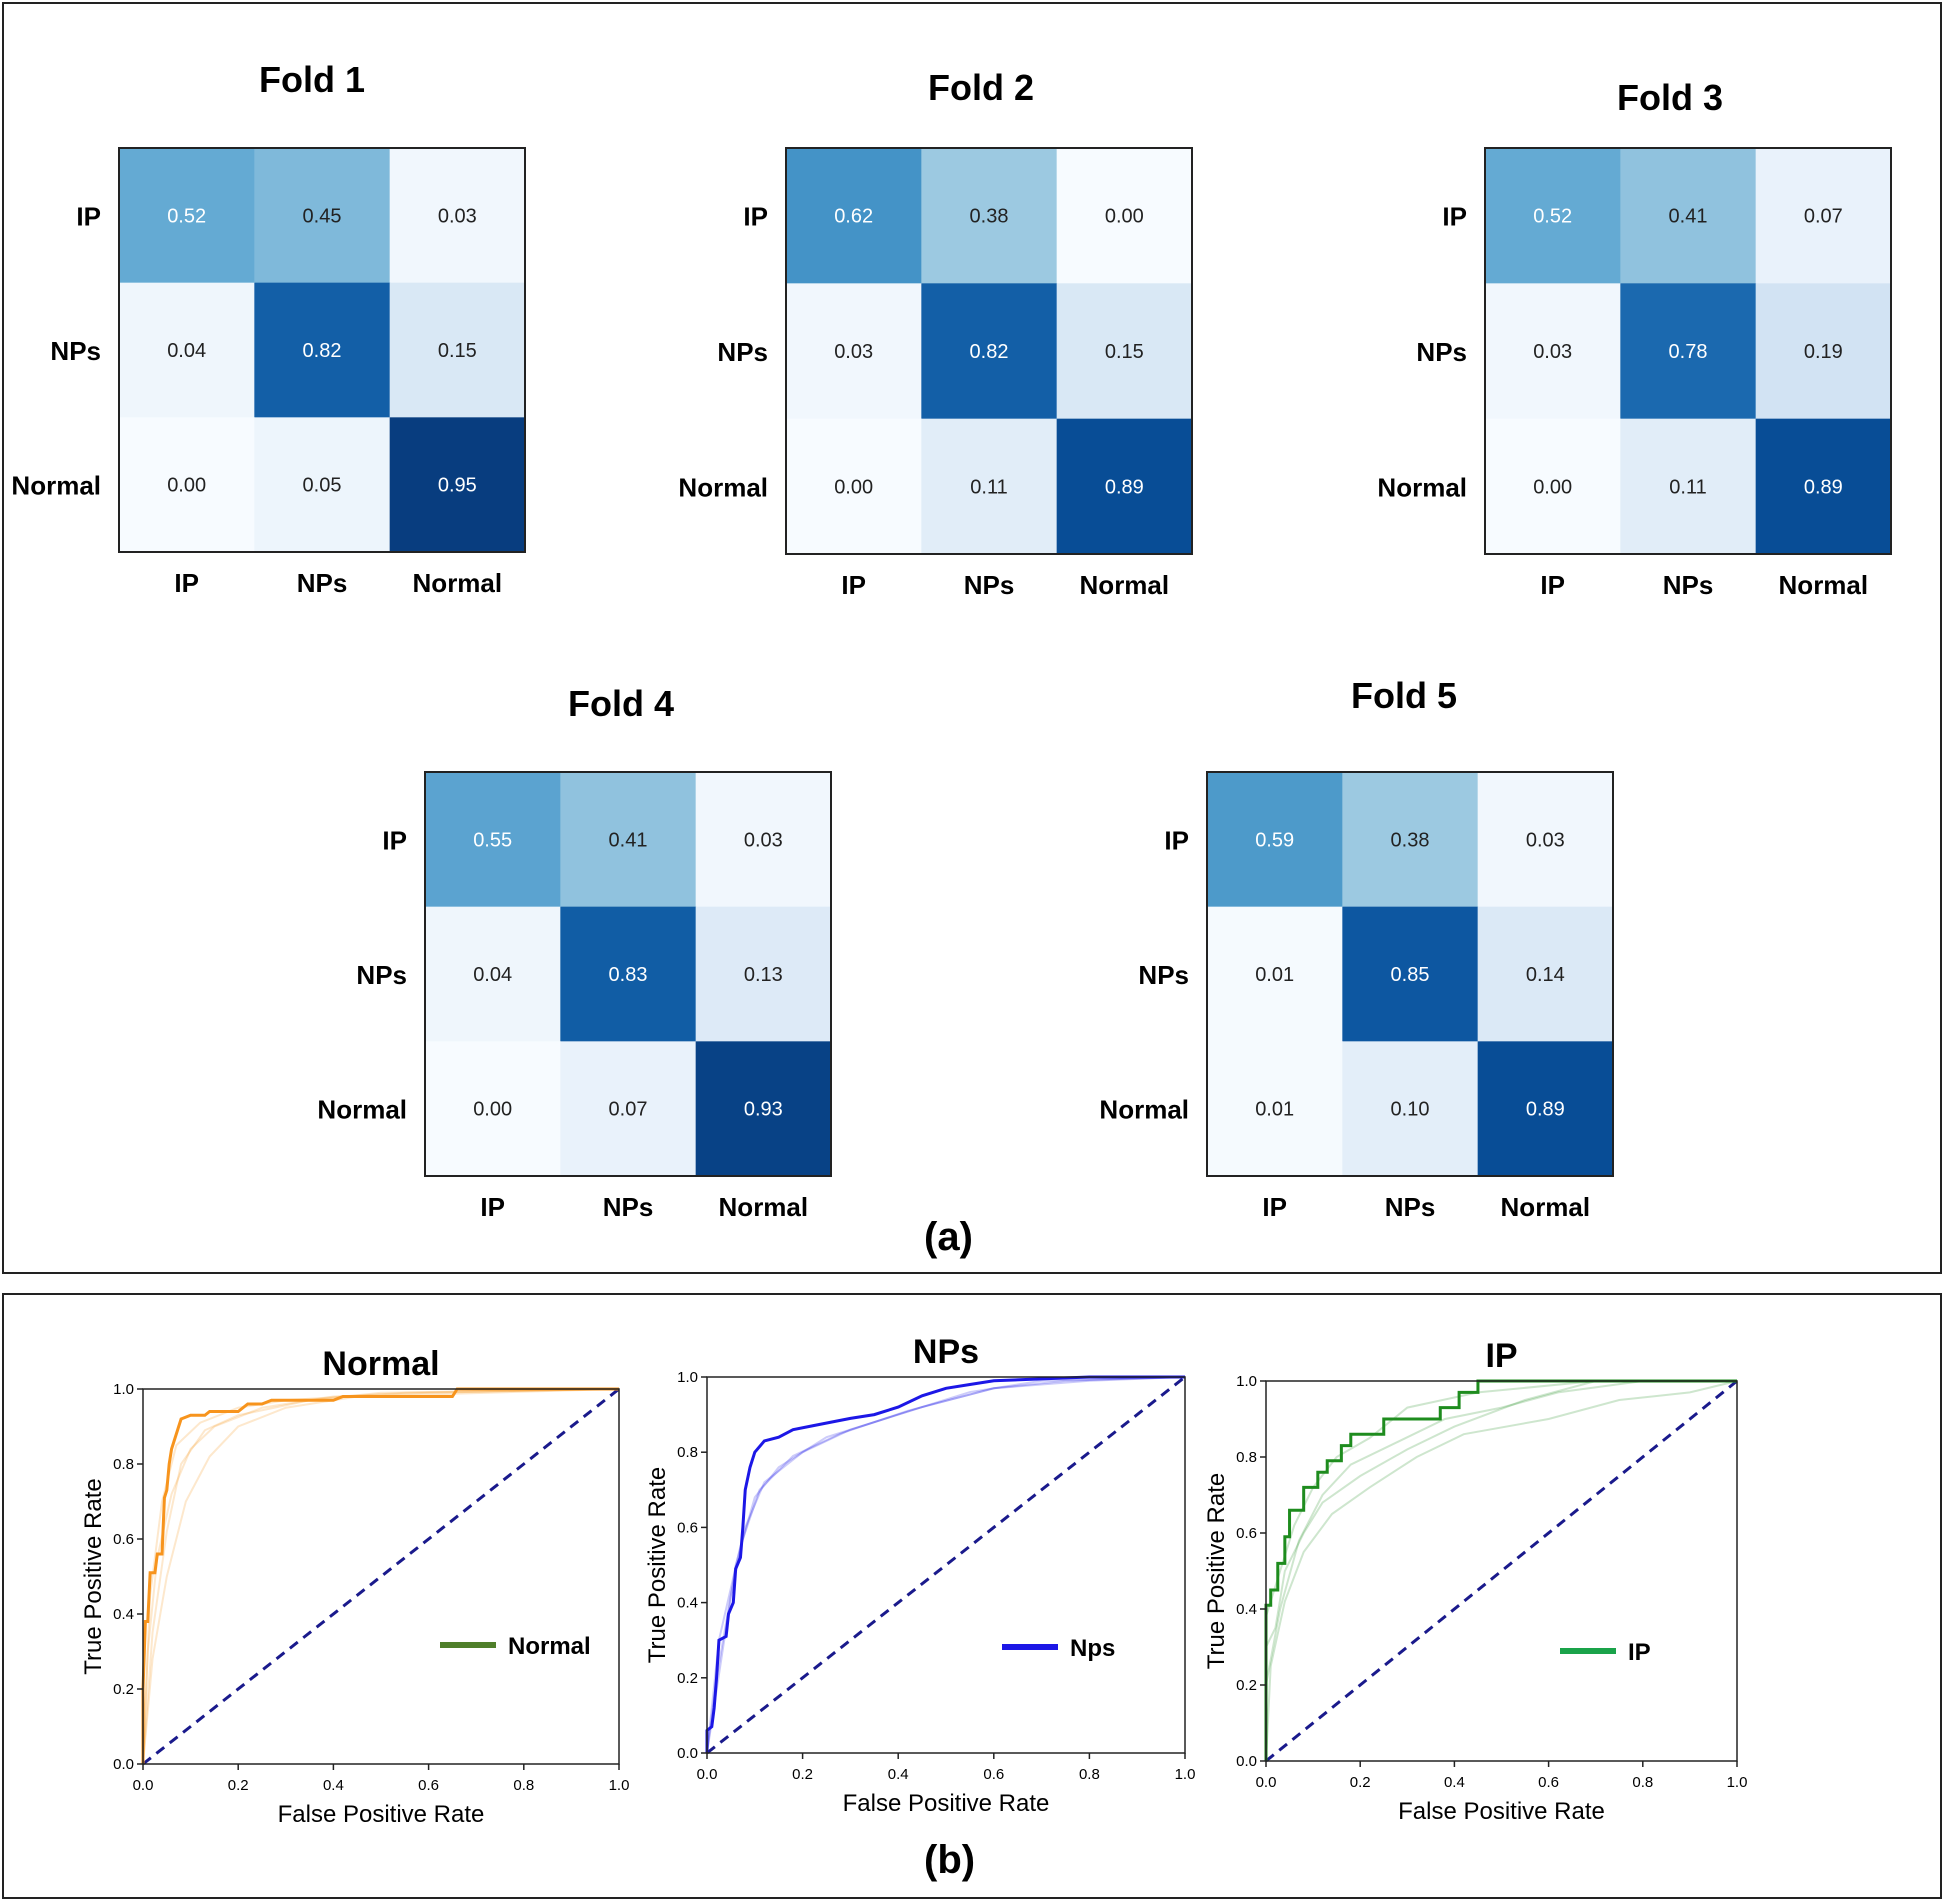 Image resolution: width=1944 pixels, height=1901 pixels. What do you see at coordinates (1246, 1761) in the screenshot?
I see `roc-y-tick-label: 0.0` at bounding box center [1246, 1761].